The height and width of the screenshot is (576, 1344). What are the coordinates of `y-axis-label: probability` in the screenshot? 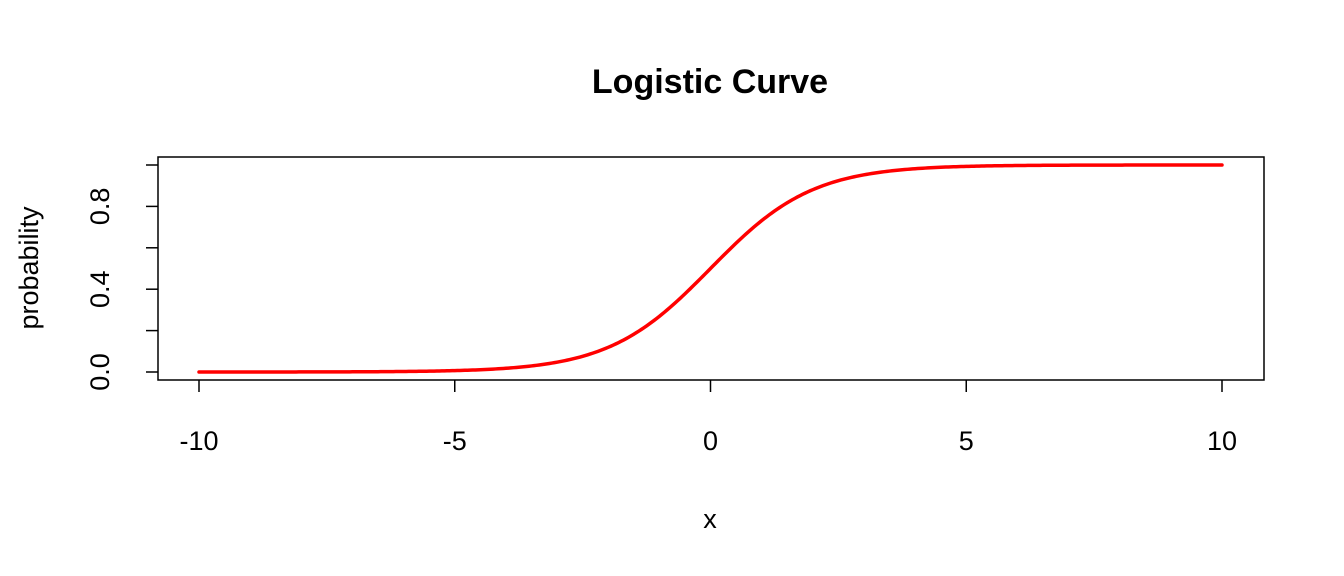 It's located at (29, 268).